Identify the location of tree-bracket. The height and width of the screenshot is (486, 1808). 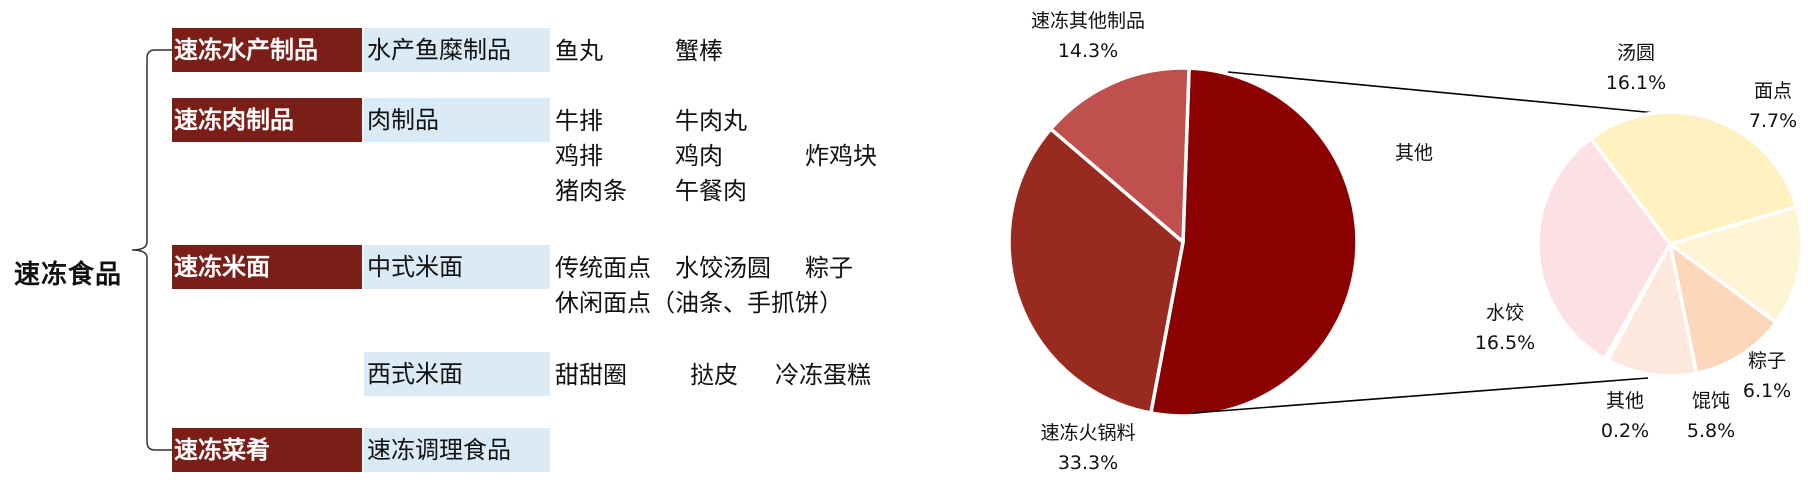
(151, 250).